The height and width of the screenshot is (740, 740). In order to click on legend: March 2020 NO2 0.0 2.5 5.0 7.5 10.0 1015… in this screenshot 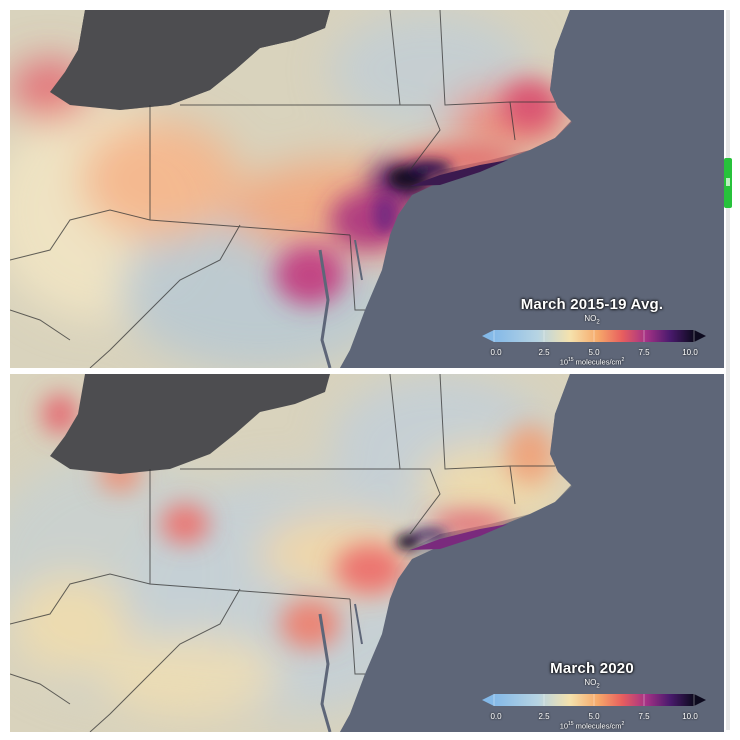, I will do `click(592, 695)`.